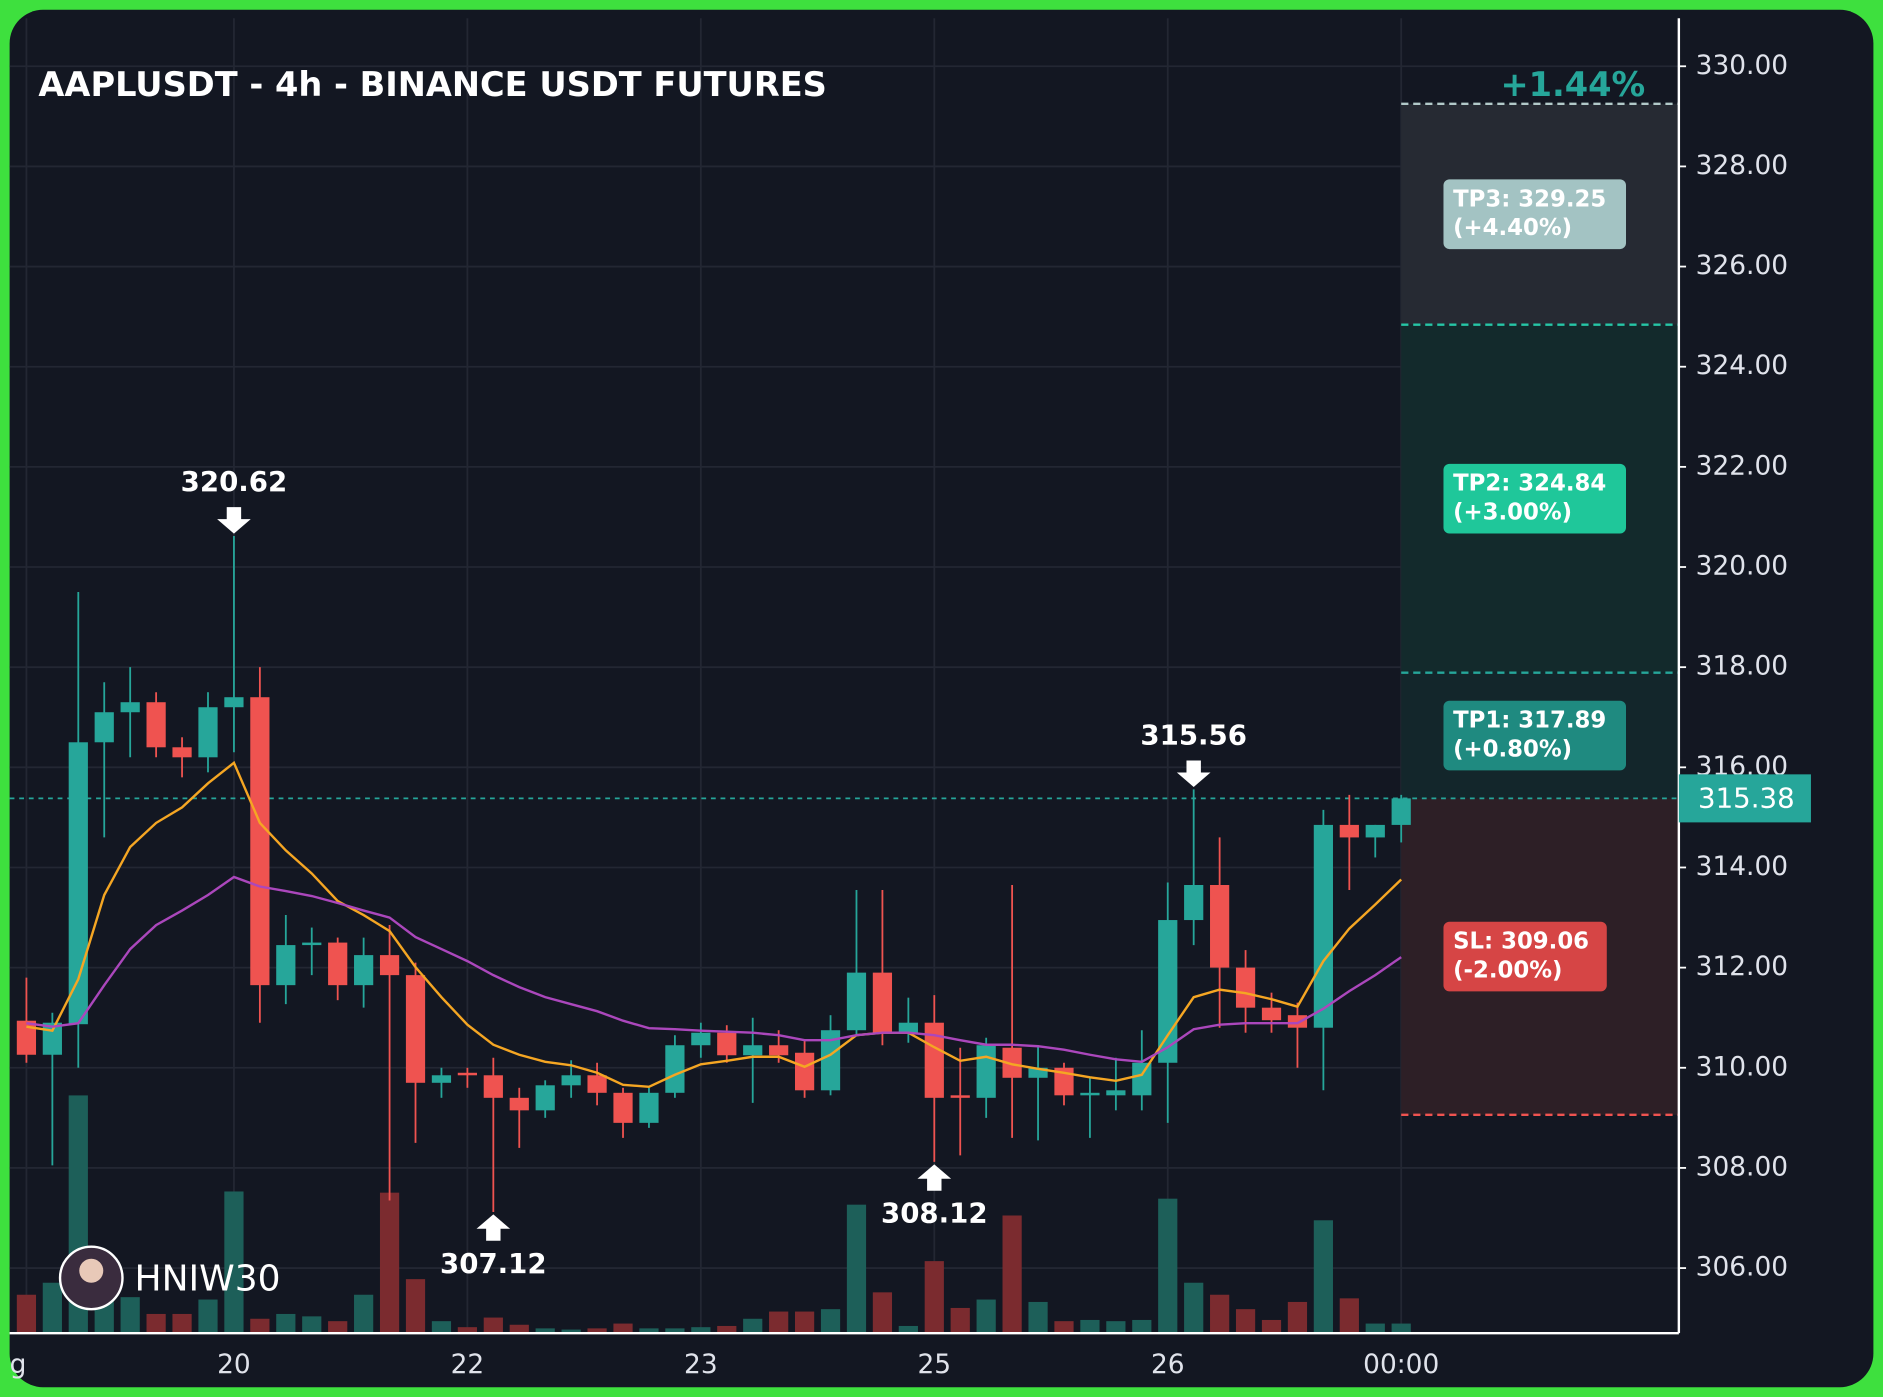 This screenshot has width=1883, height=1397. Describe the element at coordinates (18, 1364) in the screenshot. I see `x-tick-label: g` at that location.